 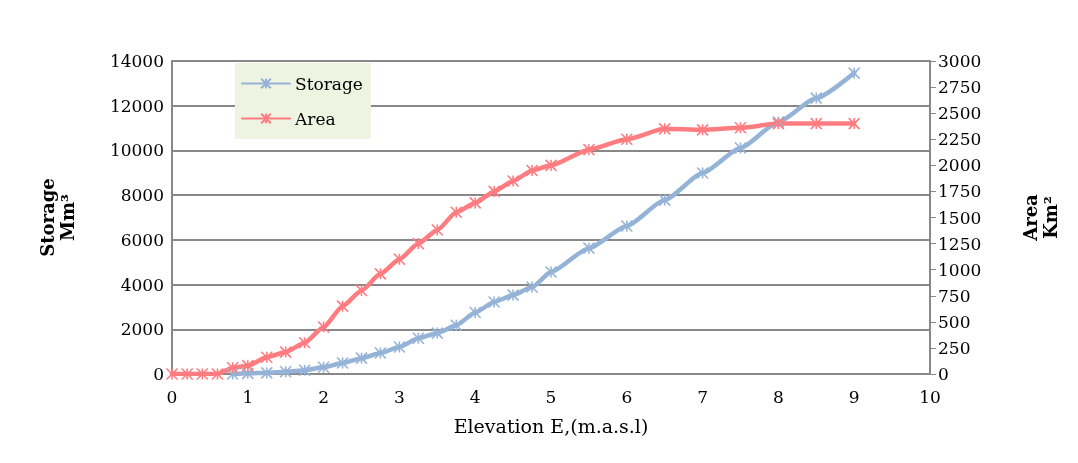 What do you see at coordinates (960, 243) in the screenshot?
I see `y2-tick-label: 1250` at bounding box center [960, 243].